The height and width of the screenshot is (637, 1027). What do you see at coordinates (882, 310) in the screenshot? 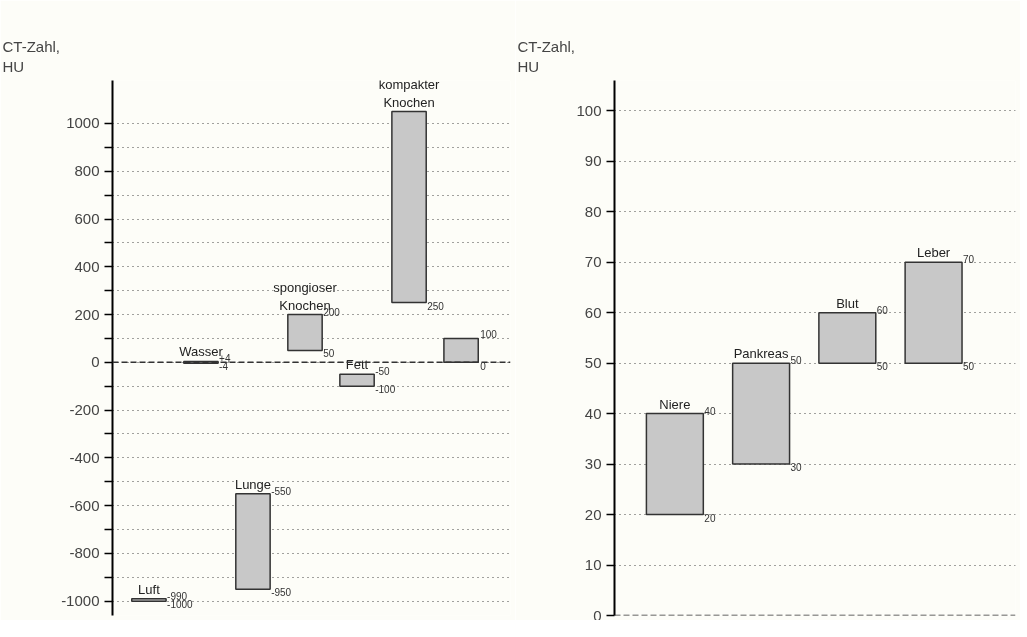
I see `annotation: 60` at bounding box center [882, 310].